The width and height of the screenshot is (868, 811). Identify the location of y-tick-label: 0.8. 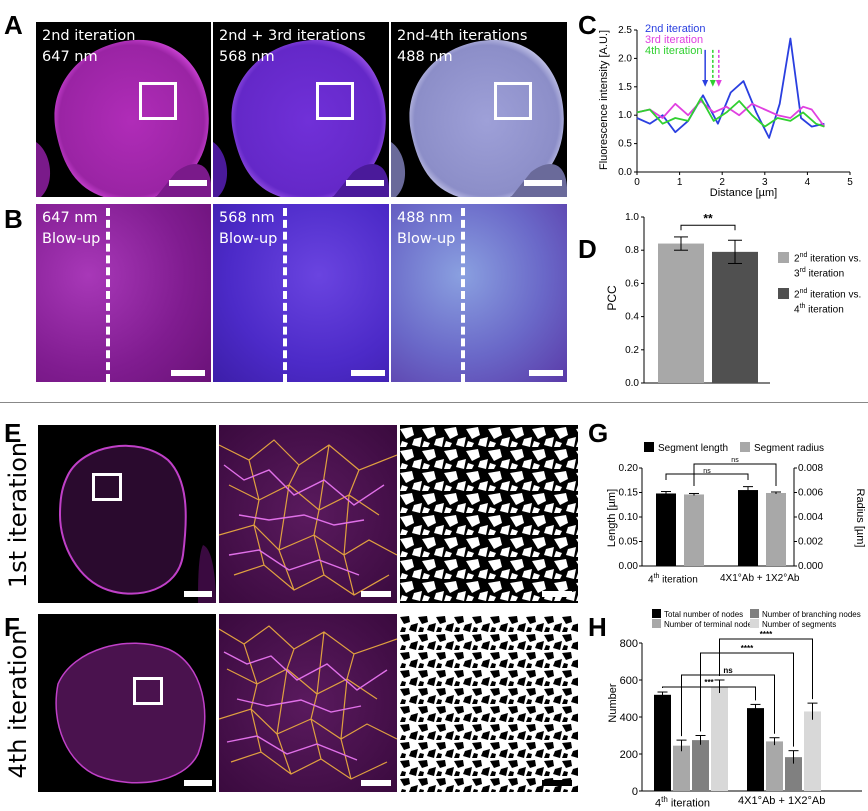
(632, 250).